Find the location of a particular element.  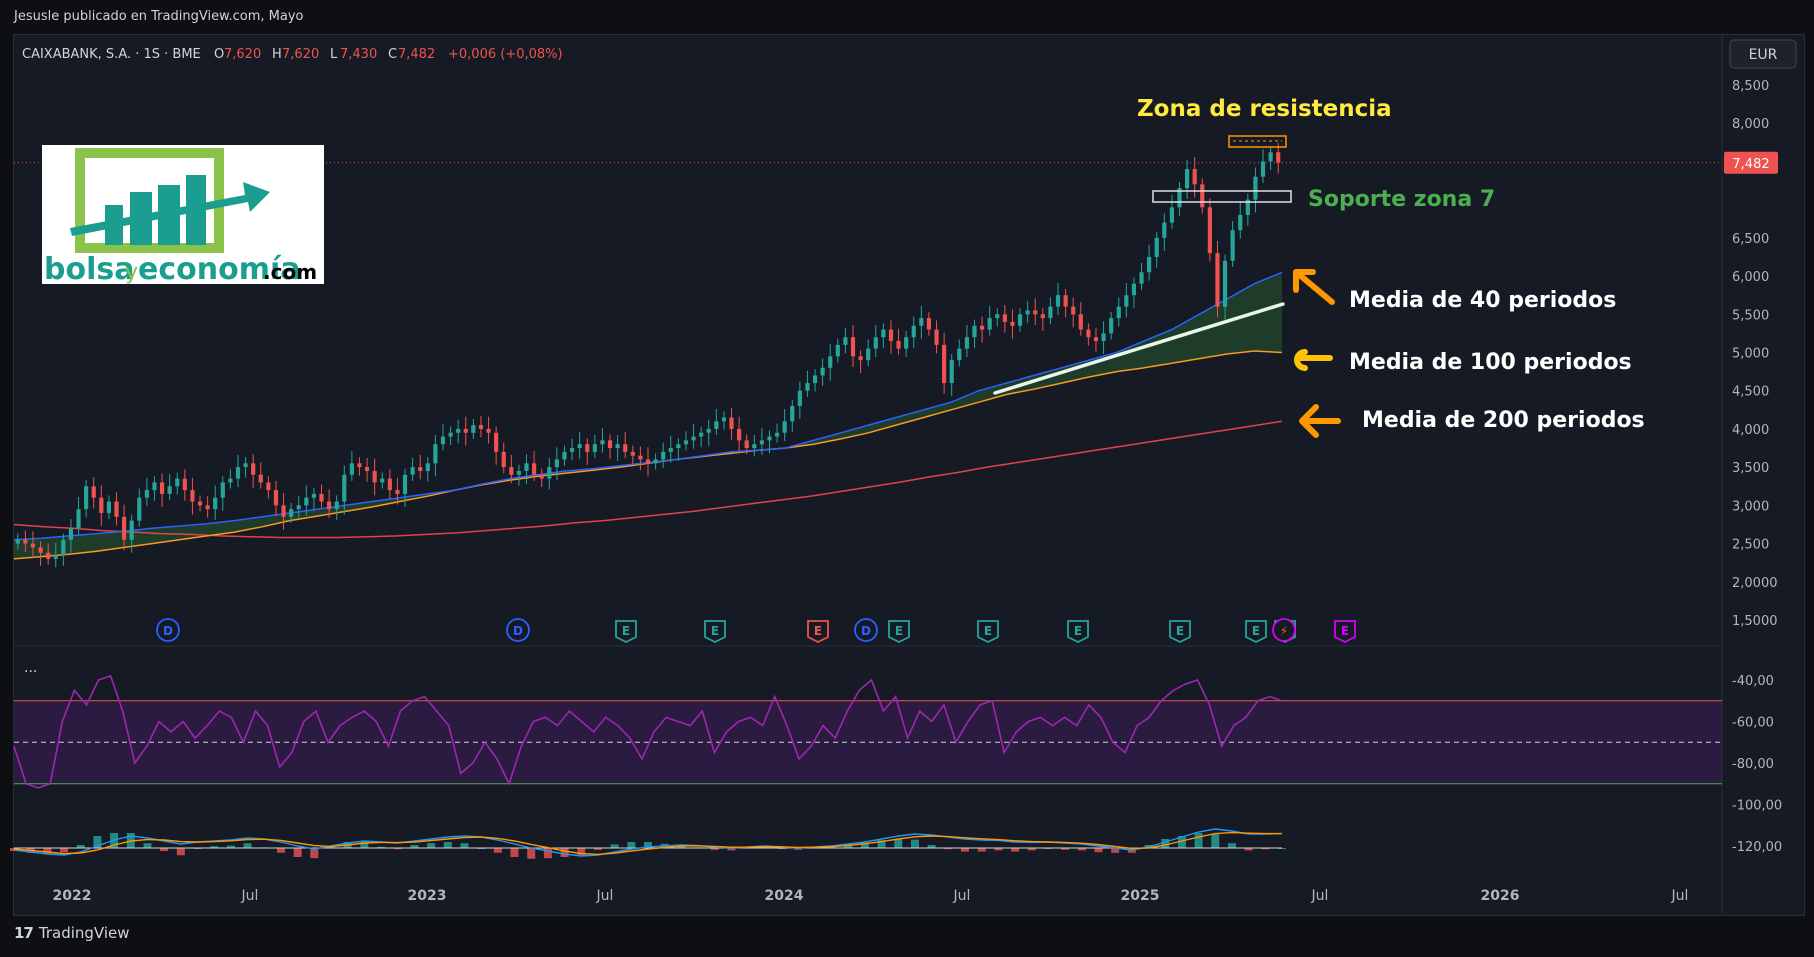

currency-label: EUR is located at coordinates (1763, 55).